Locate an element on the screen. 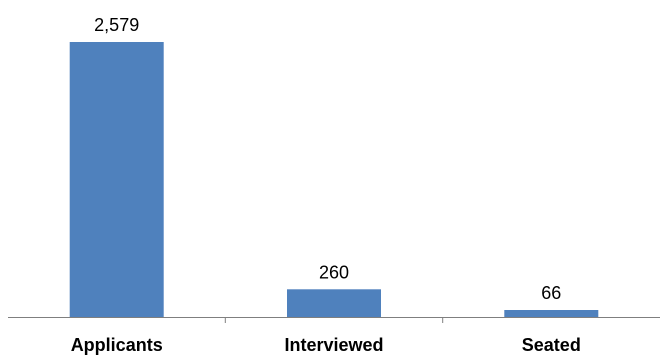 Image resolution: width=662 pixels, height=356 pixels. bar-seated is located at coordinates (551, 313).